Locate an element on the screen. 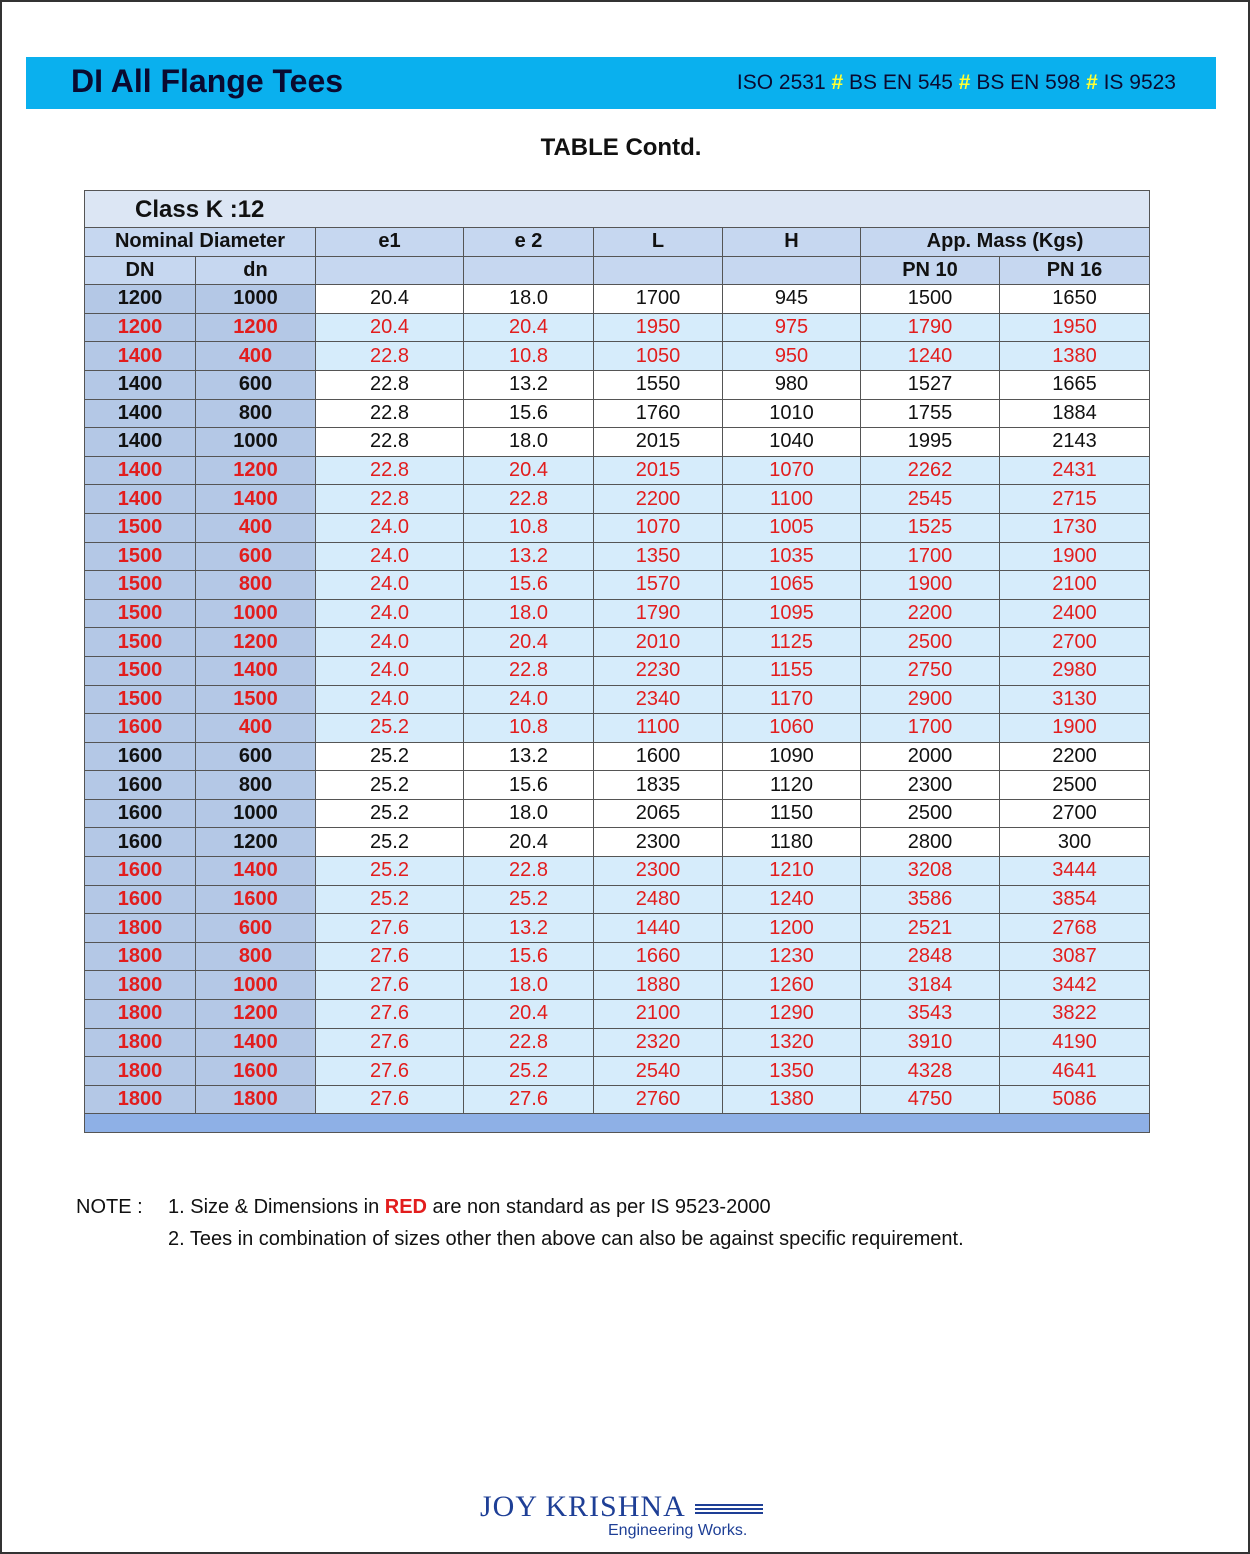  cell-l: 1550 is located at coordinates (658, 384).